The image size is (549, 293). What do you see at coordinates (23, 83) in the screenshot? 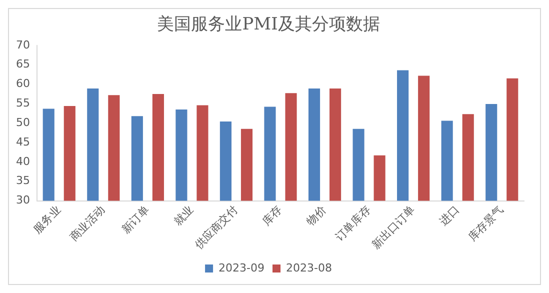
I see `y-tick-label: 60` at bounding box center [23, 83].